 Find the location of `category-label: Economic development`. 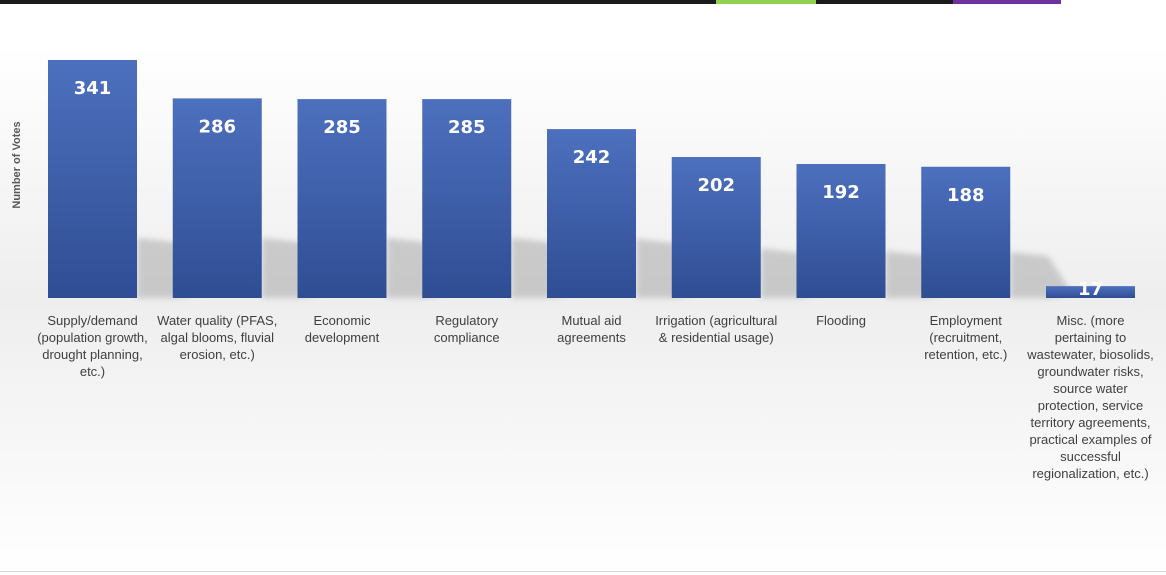

category-label: Economic development is located at coordinates (342, 329).